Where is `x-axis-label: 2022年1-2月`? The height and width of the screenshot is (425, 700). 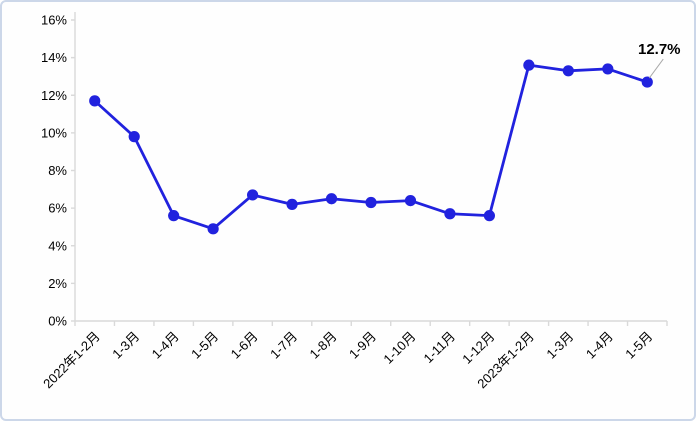 x-axis-label: 2022年1-2月 is located at coordinates (71, 360).